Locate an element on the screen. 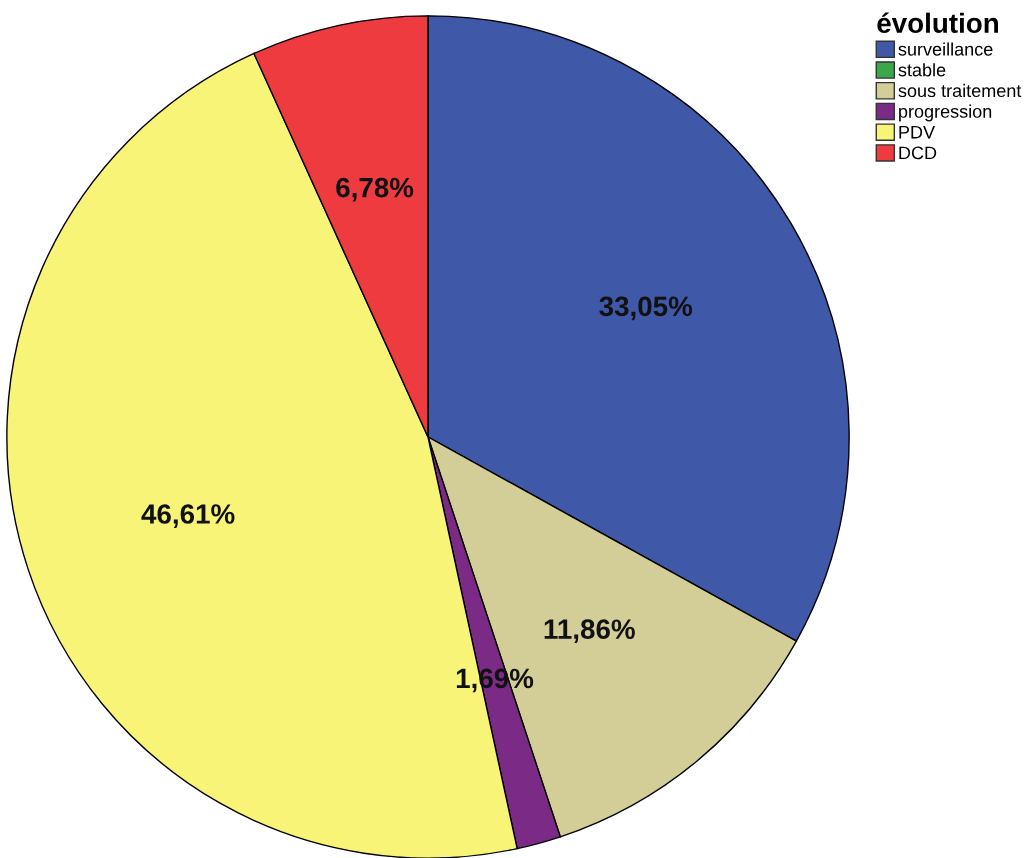 The width and height of the screenshot is (1034, 858). data-label: 6,78% is located at coordinates (375, 189).